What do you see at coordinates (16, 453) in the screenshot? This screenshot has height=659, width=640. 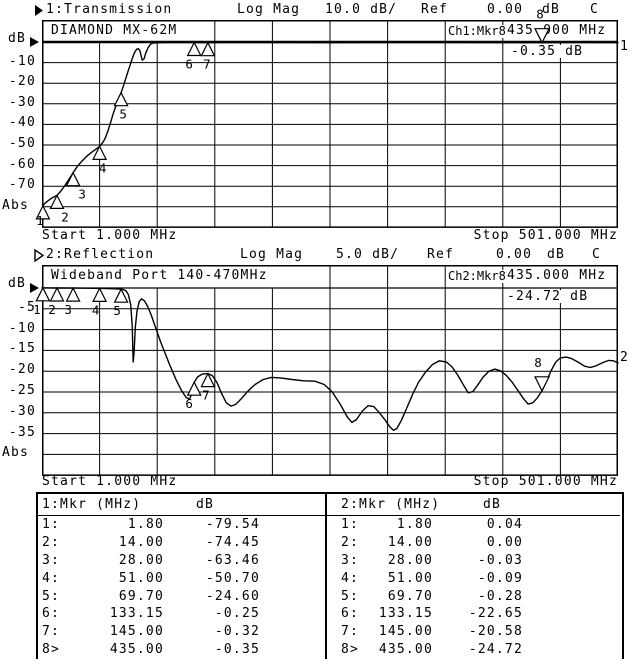 I see `ch2-abs-label: Abs` at bounding box center [16, 453].